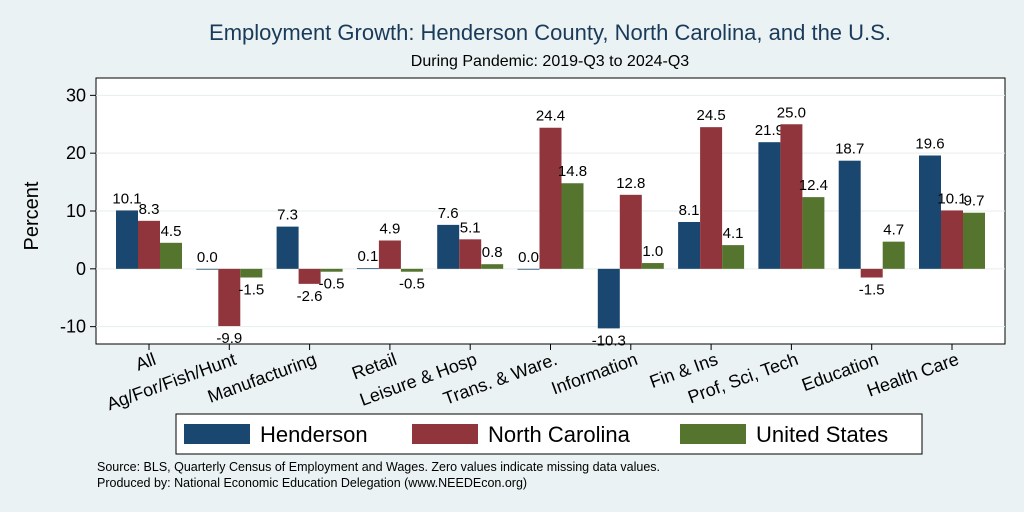 This screenshot has width=1024, height=512. Describe the element at coordinates (609, 340) in the screenshot. I see `data-label: -10.3` at that location.